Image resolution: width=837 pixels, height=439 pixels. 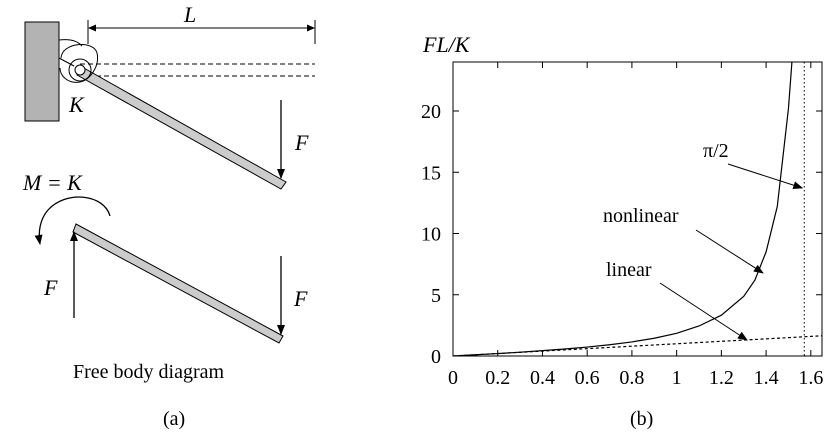 What do you see at coordinates (765, 176) in the screenshot?
I see `annotation-pi-over-2-arrow` at bounding box center [765, 176].